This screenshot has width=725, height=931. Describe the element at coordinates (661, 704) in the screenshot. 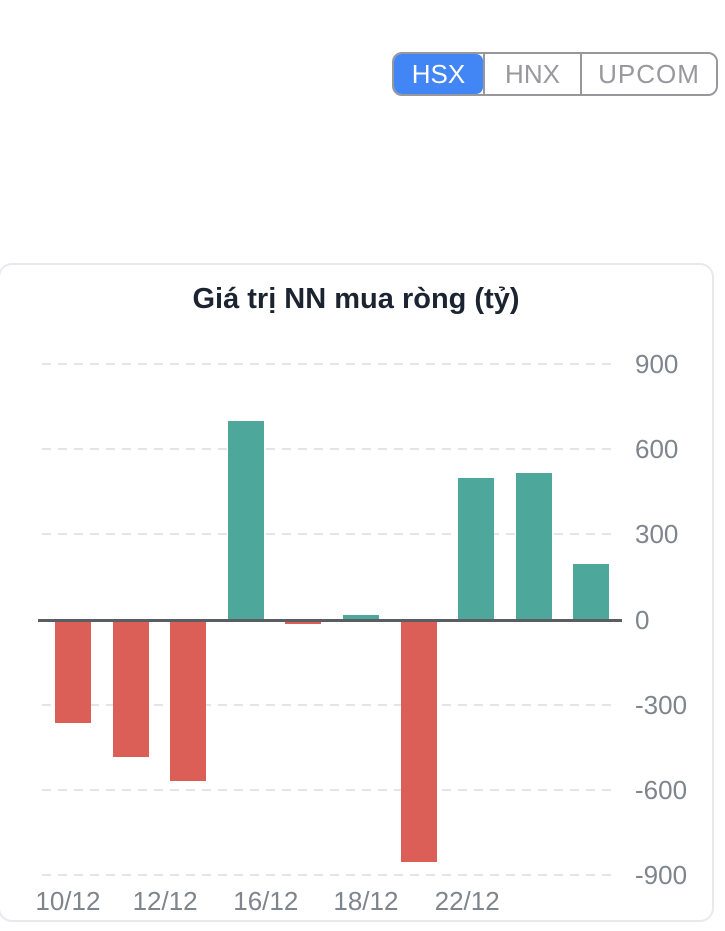

I see `y-axis-label: -300` at that location.